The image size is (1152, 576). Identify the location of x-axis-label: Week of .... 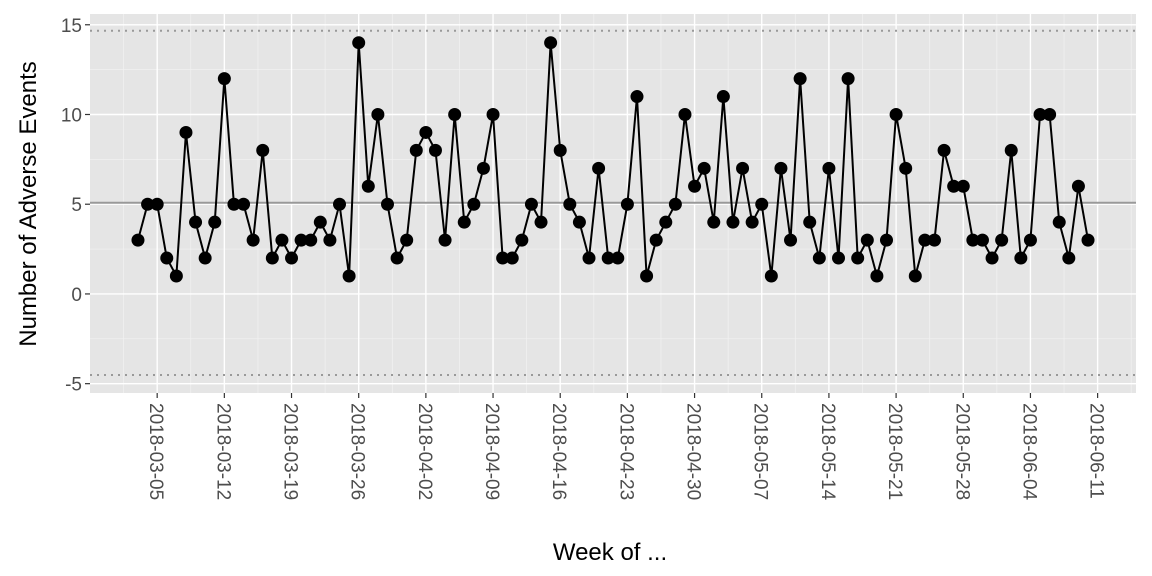
(610, 552).